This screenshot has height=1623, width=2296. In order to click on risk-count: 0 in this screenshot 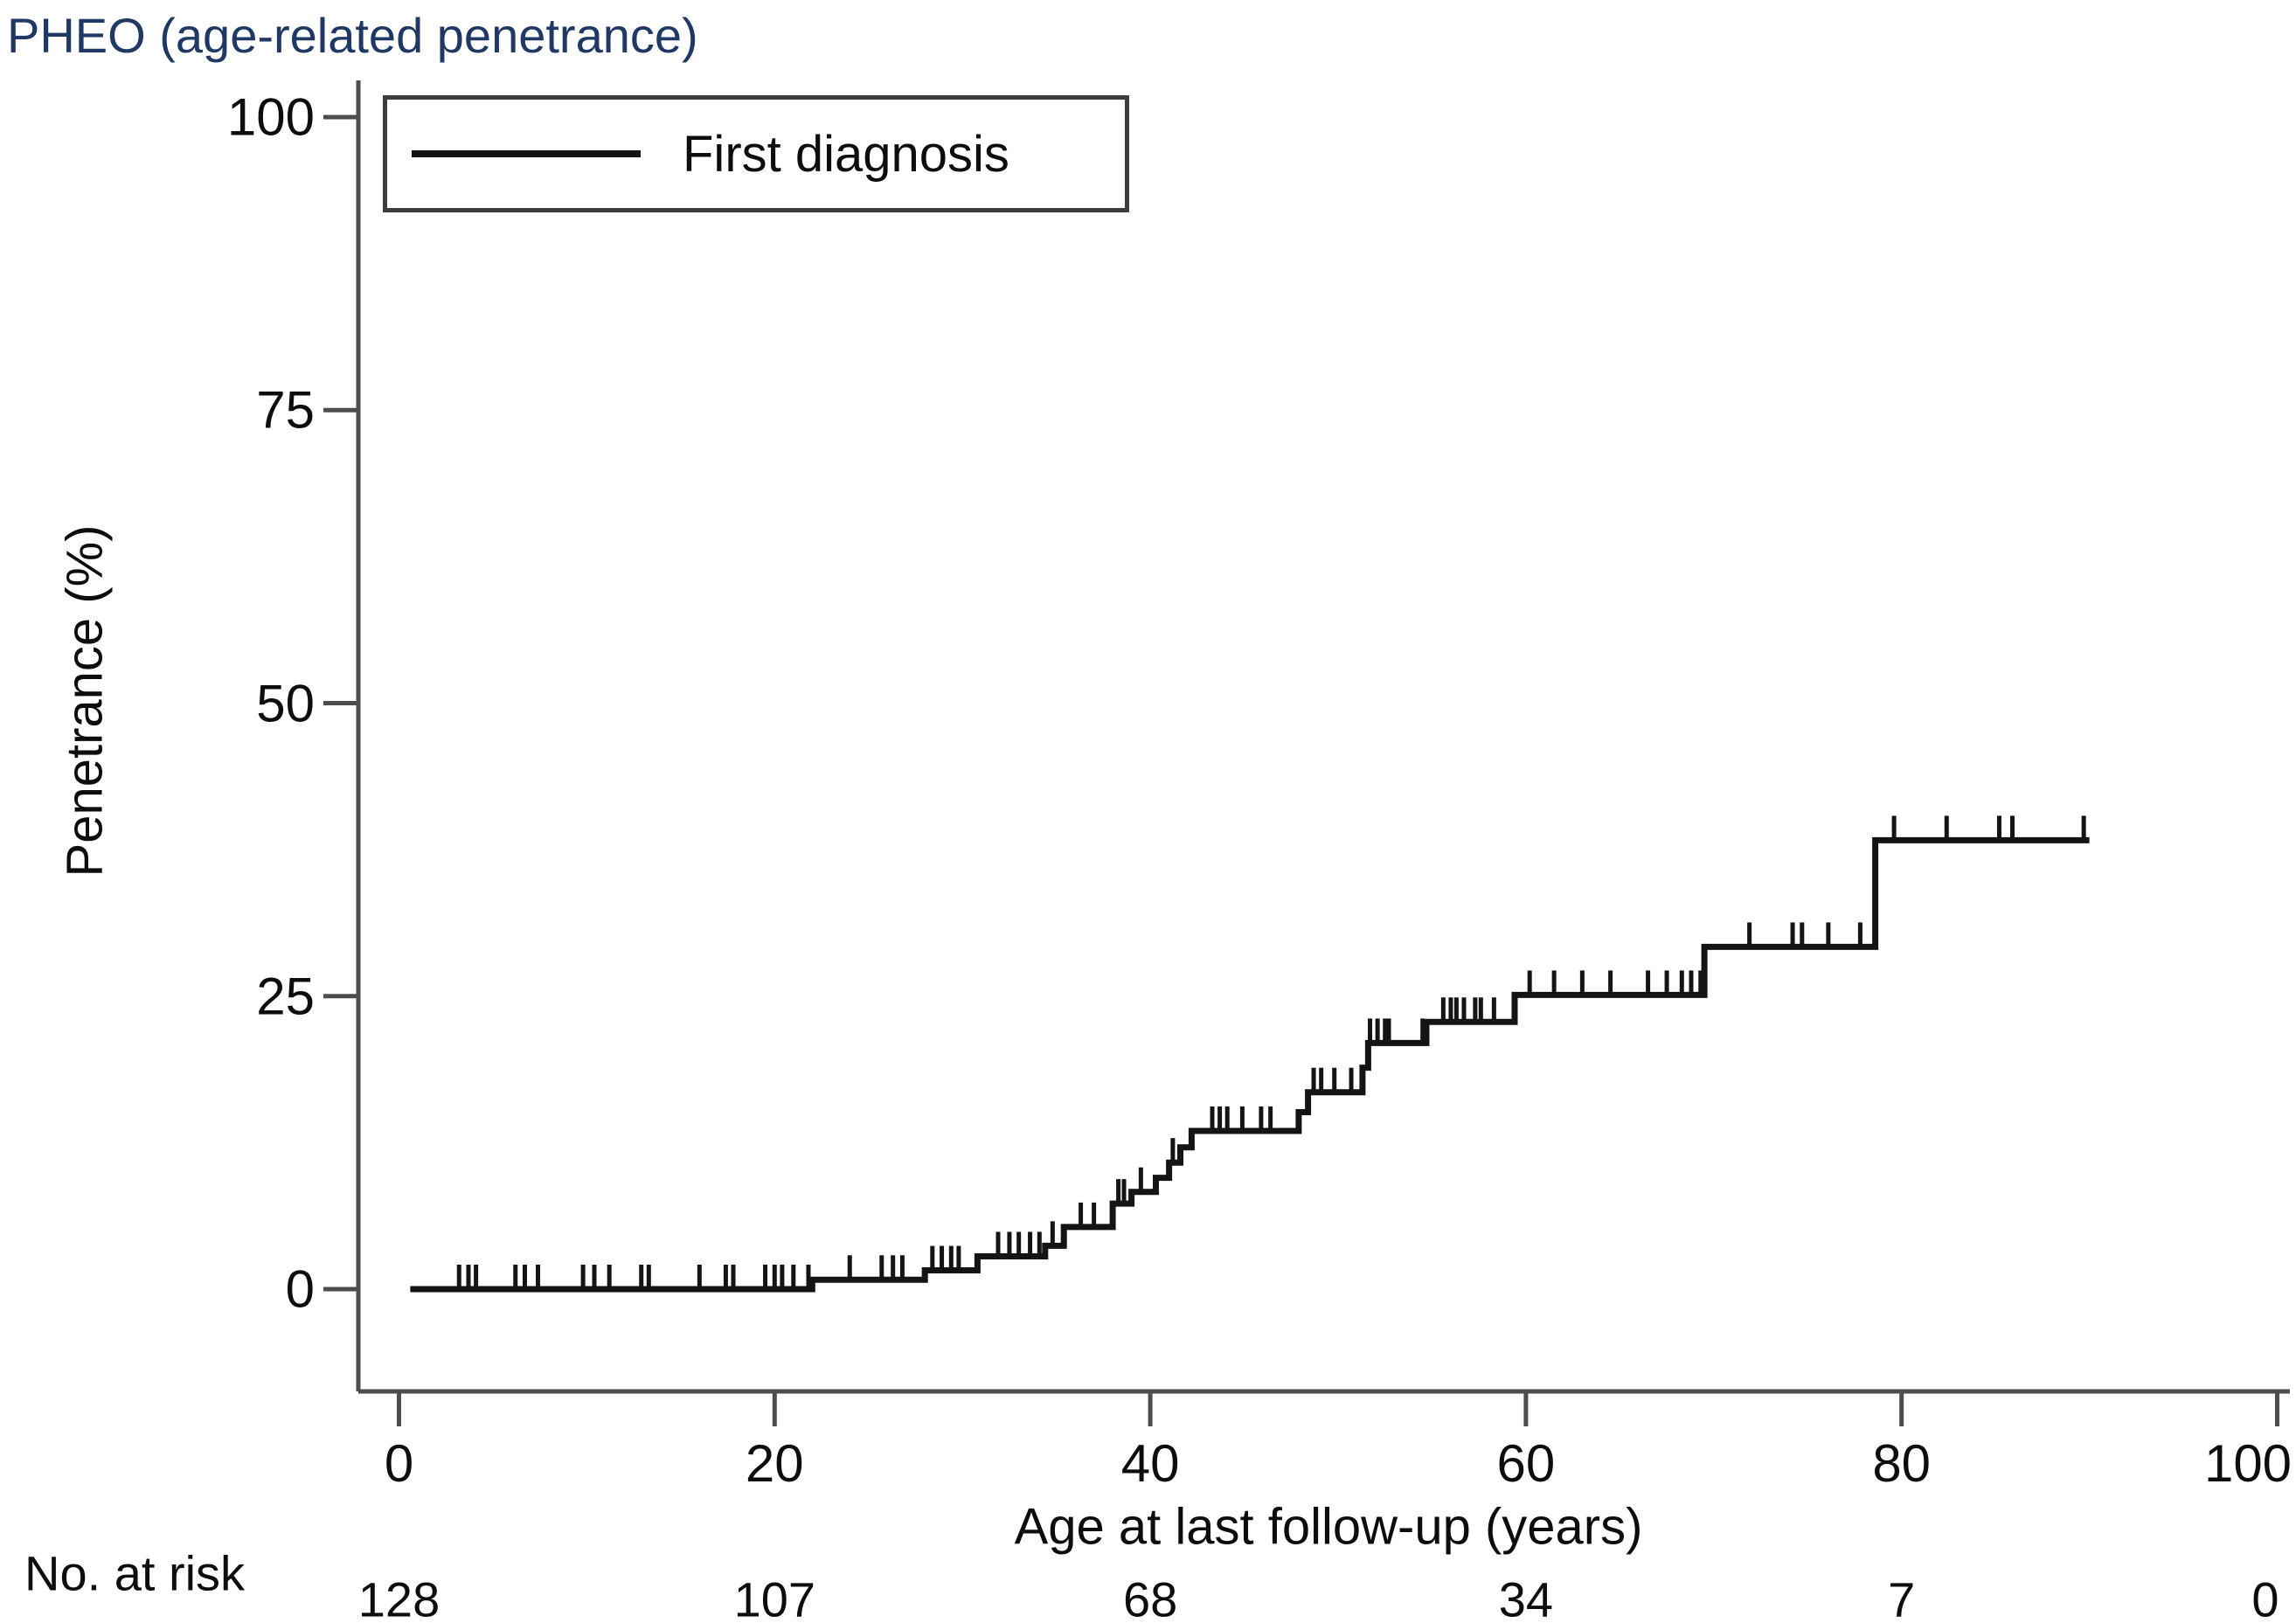, I will do `click(2265, 1597)`.